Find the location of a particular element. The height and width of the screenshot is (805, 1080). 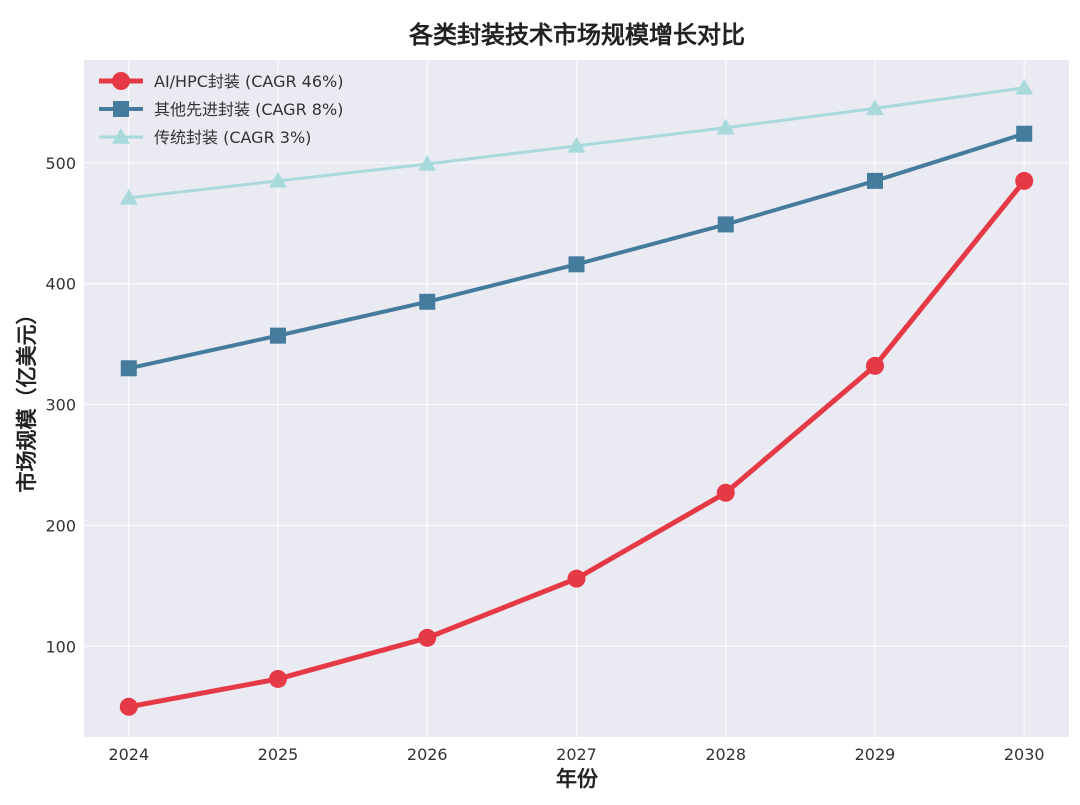

x-tick-labels: 2024 2025 2026 2027 2028 2029 2030 is located at coordinates (576, 754).